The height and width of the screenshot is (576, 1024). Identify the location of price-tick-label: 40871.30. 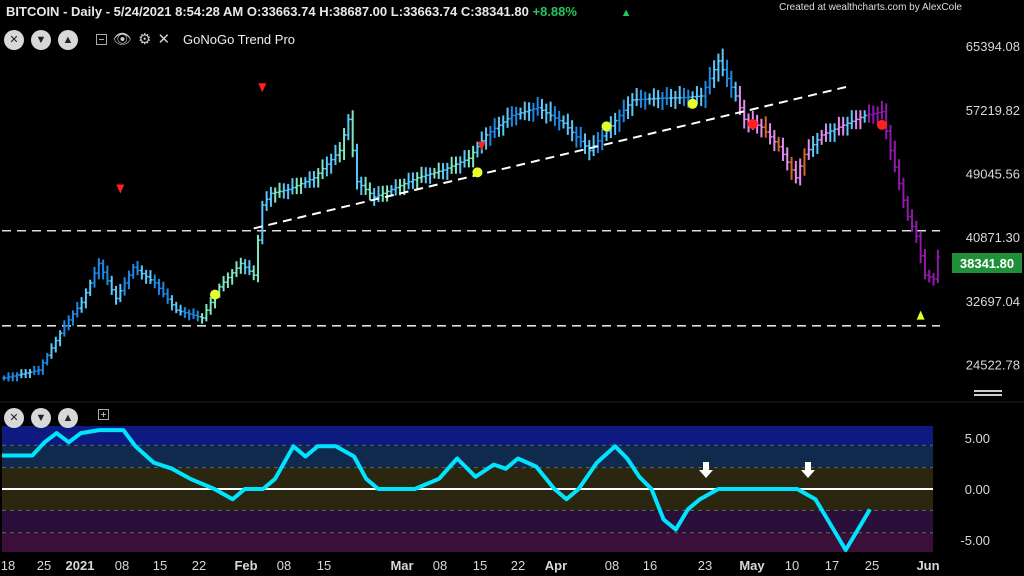
(993, 237).